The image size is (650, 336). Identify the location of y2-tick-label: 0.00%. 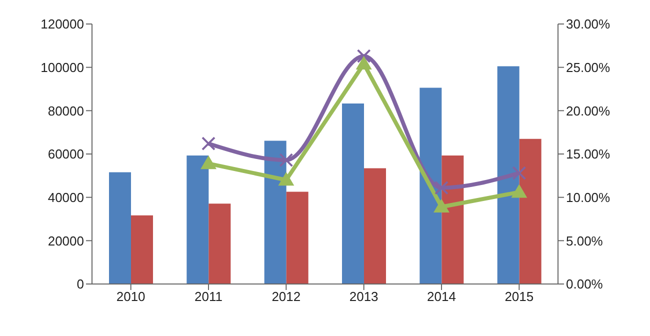
(585, 284).